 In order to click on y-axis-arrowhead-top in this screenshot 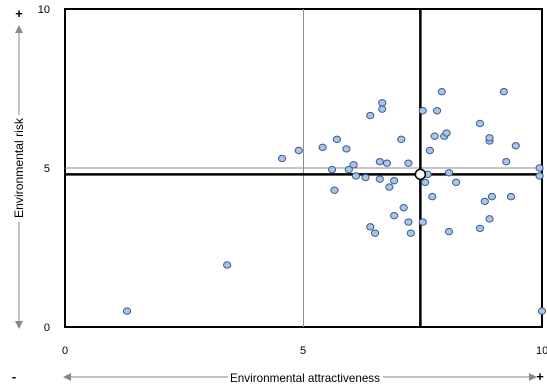, I will do `click(19, 29)`.